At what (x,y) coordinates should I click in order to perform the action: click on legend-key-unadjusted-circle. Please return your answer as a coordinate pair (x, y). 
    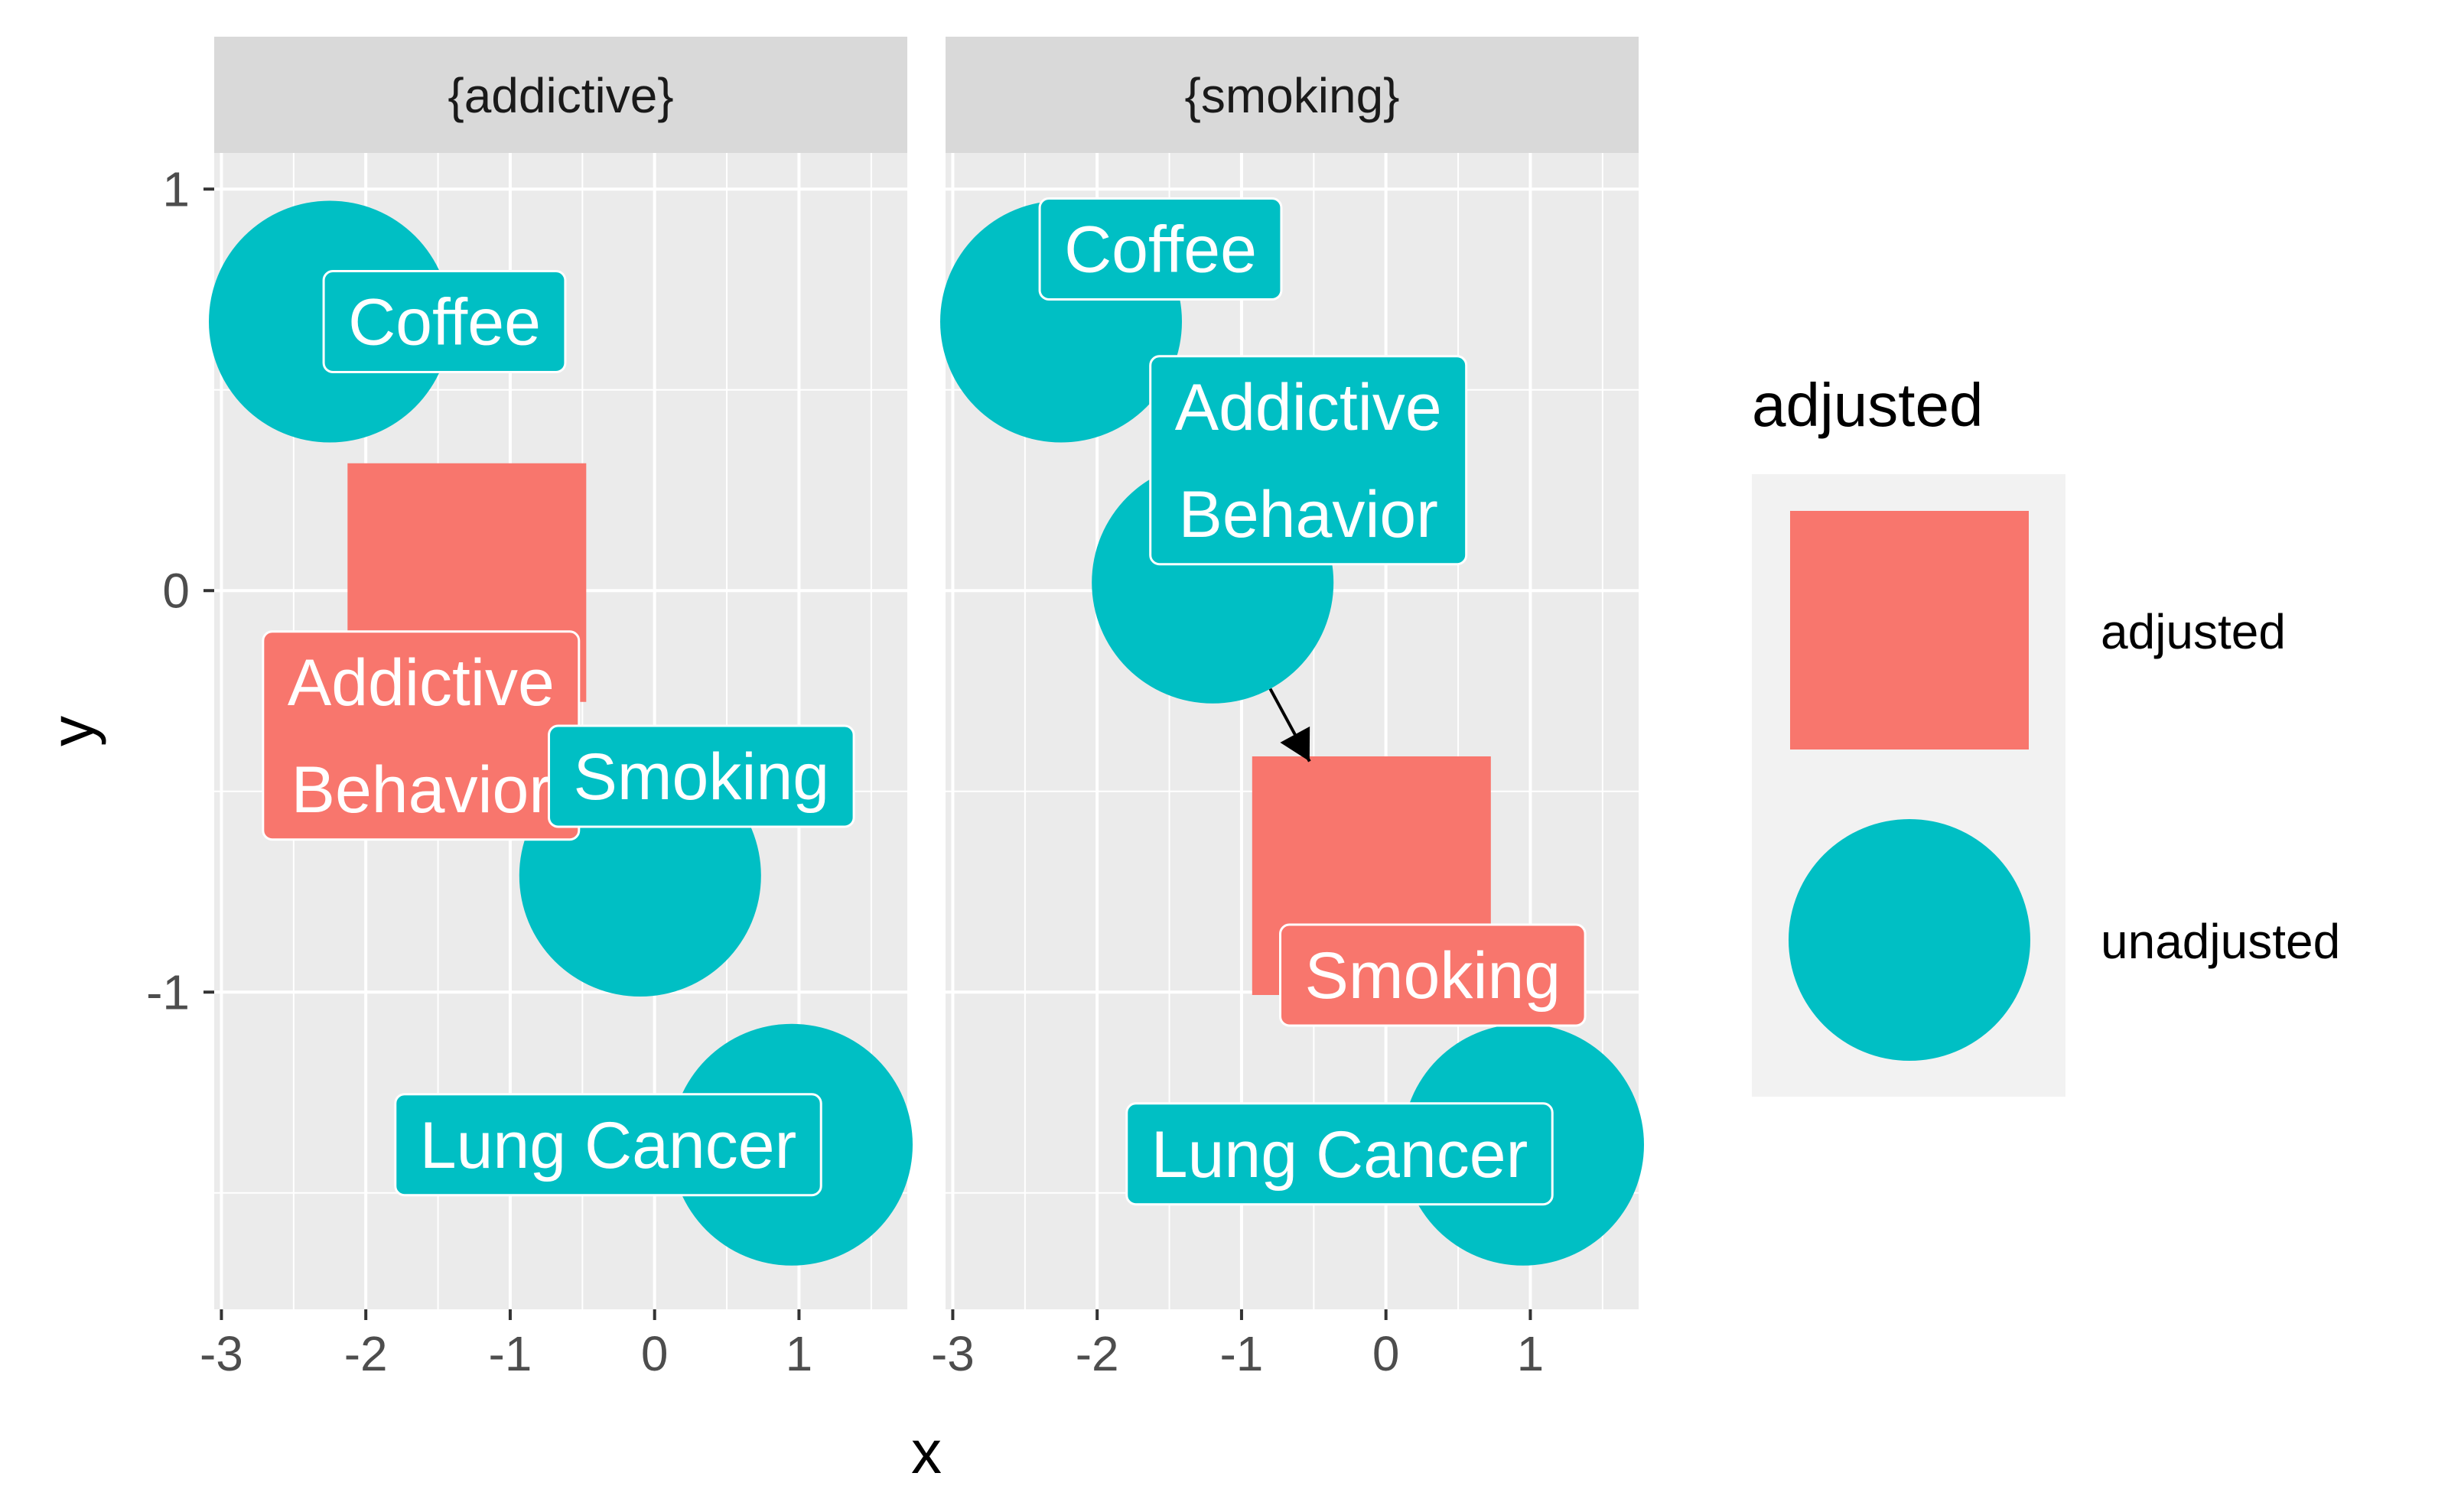
    Looking at the image, I should click on (1909, 940).